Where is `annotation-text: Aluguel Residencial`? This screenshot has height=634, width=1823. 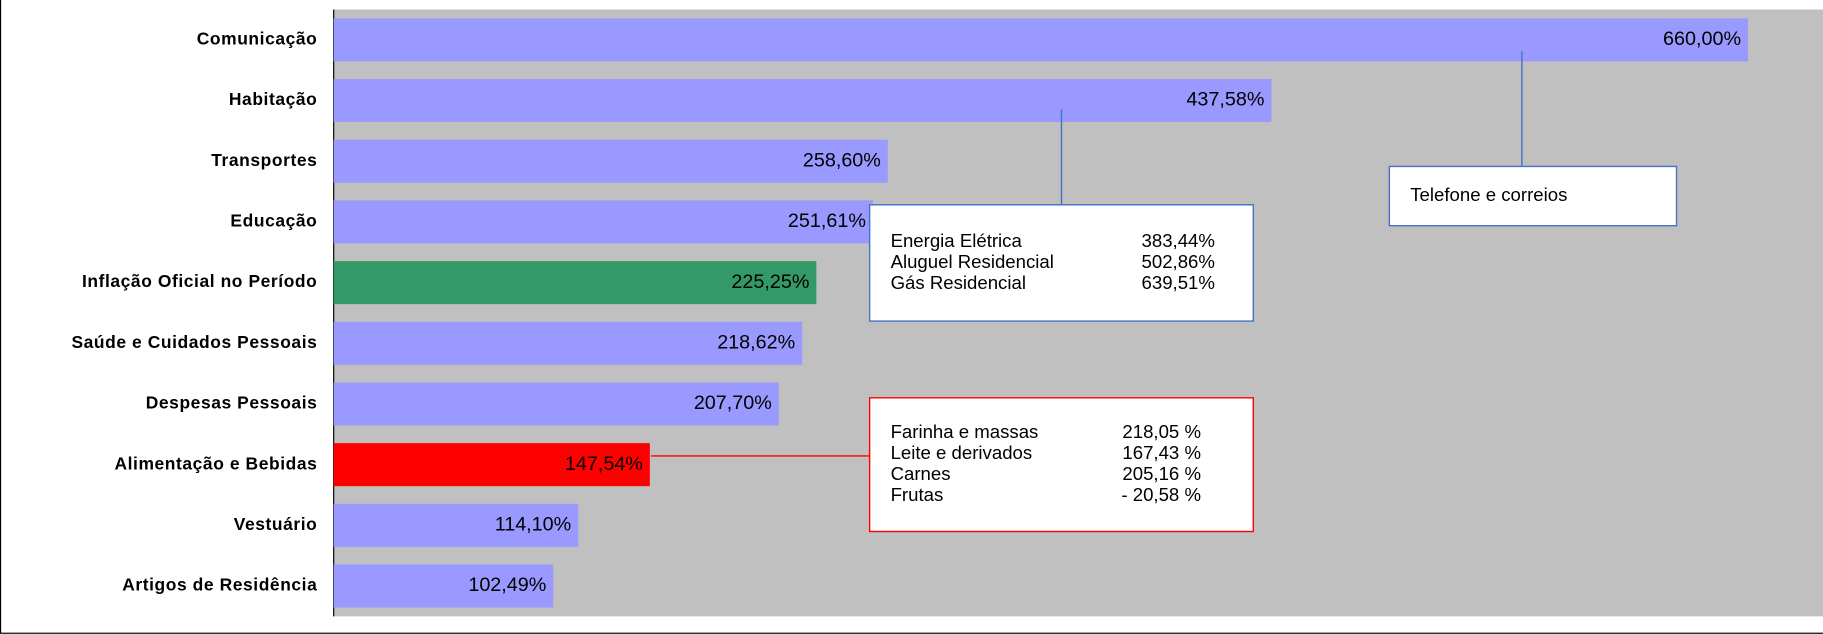 annotation-text: Aluguel Residencial is located at coordinates (972, 261).